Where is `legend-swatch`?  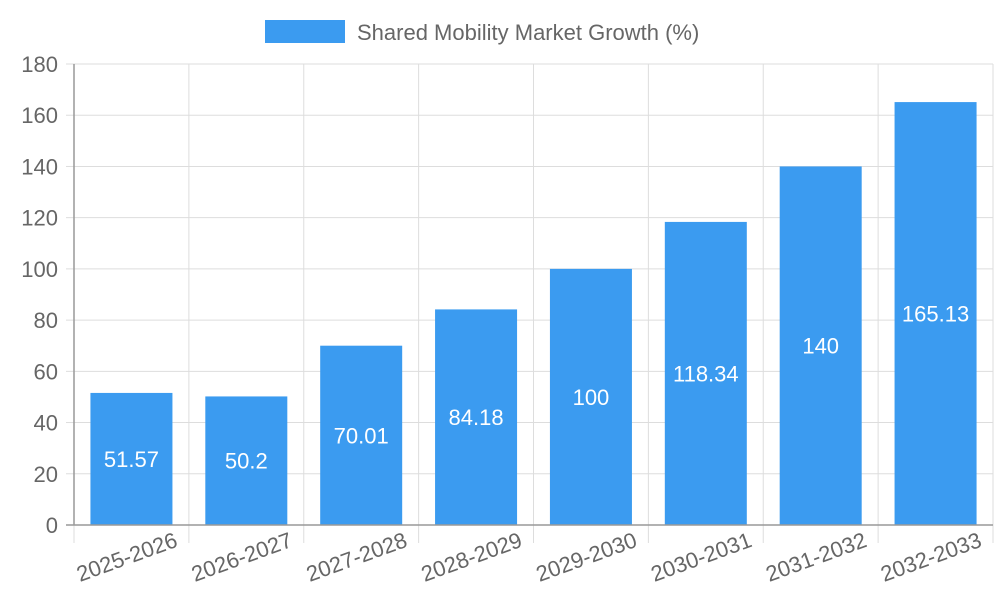
legend-swatch is located at coordinates (305, 31).